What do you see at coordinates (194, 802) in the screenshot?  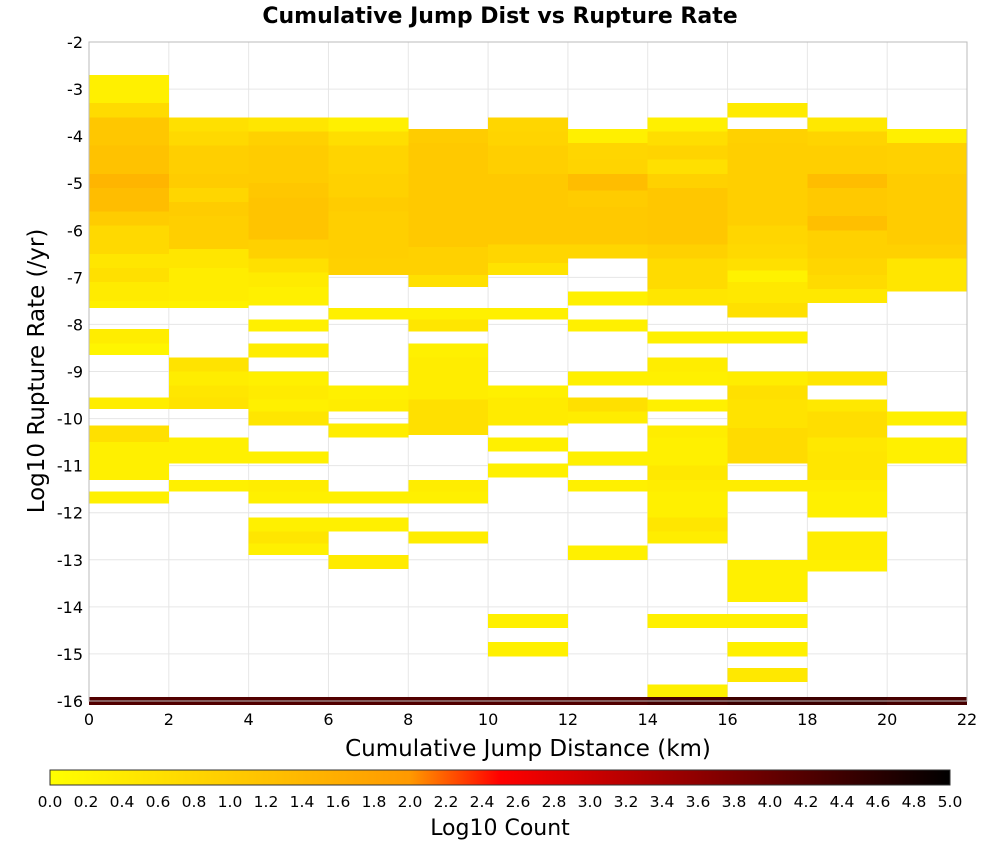 I see `colorbar-tick-label: 0.8` at bounding box center [194, 802].